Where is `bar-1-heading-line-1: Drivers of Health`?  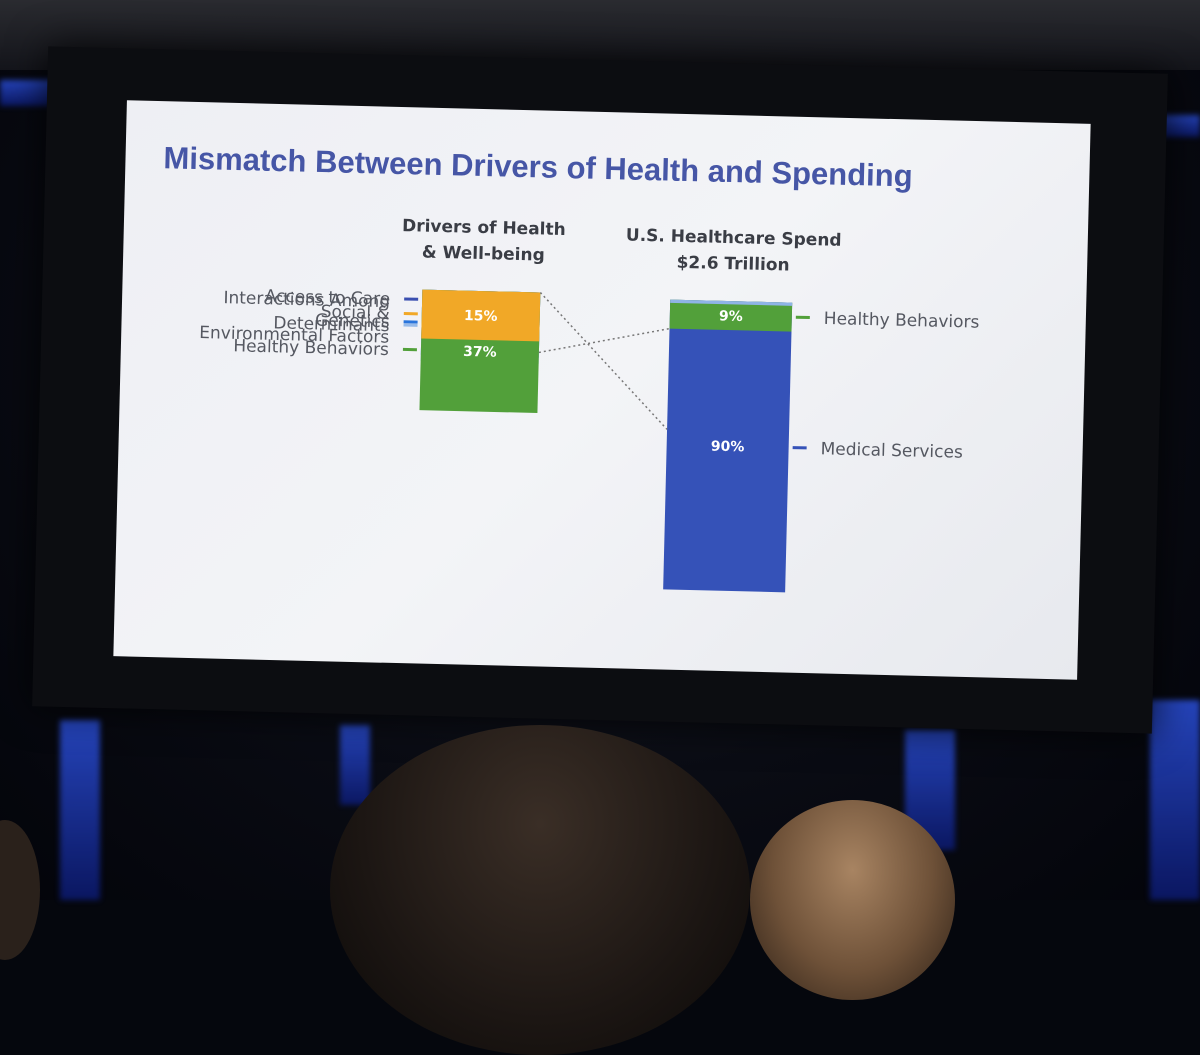
bar-1-heading-line-1: Drivers of Health is located at coordinates (484, 228).